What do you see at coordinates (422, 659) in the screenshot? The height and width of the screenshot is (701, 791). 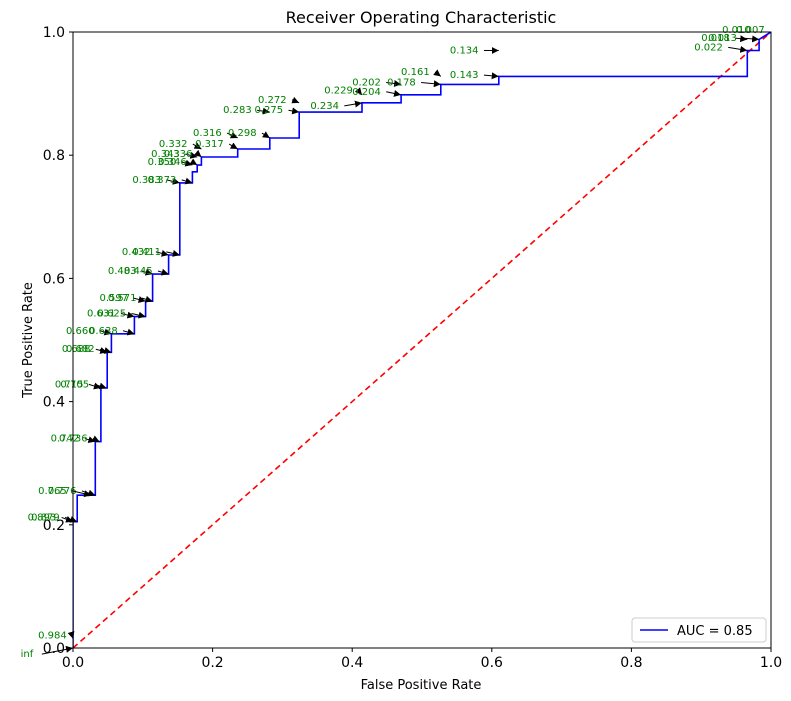 I see `x-axis-ticks: 0.0 0.2 0.4 0.6 0.8 1.0` at bounding box center [422, 659].